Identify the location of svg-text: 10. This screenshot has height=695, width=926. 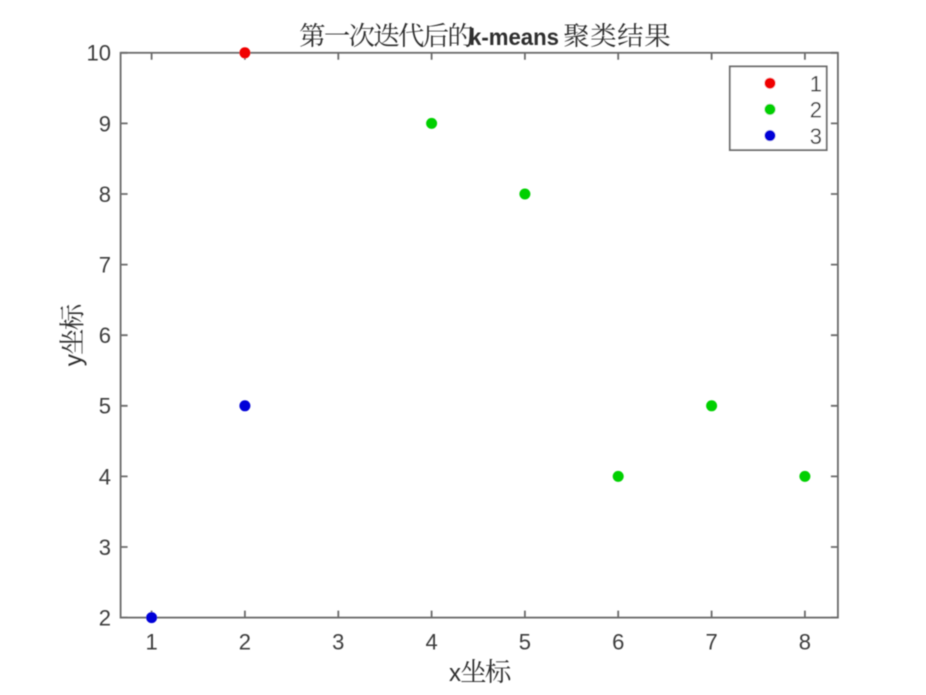
(99, 53).